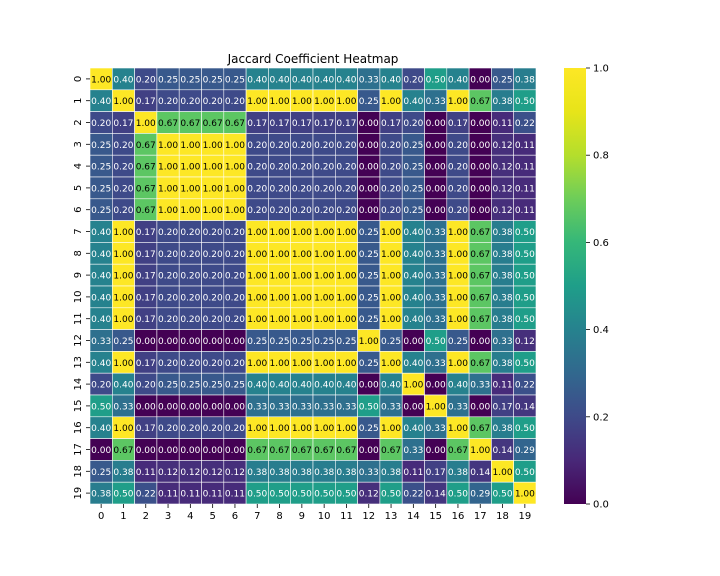  I want to click on y-tick-label: 5, so click(78, 188).